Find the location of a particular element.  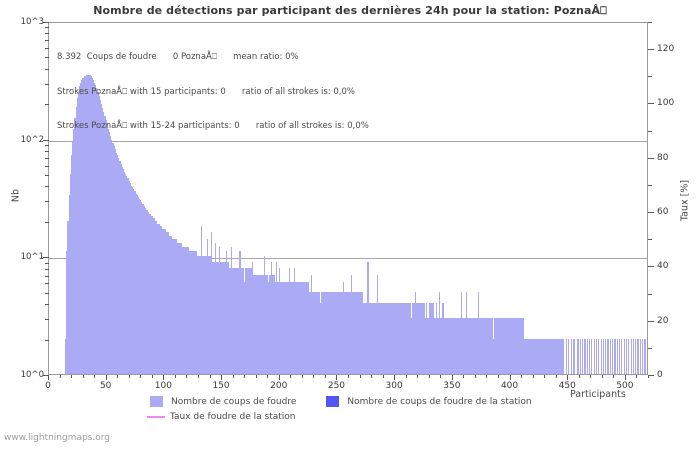

legend-item-station-strokes: Nombre de coups de foudre de la station is located at coordinates (429, 401).